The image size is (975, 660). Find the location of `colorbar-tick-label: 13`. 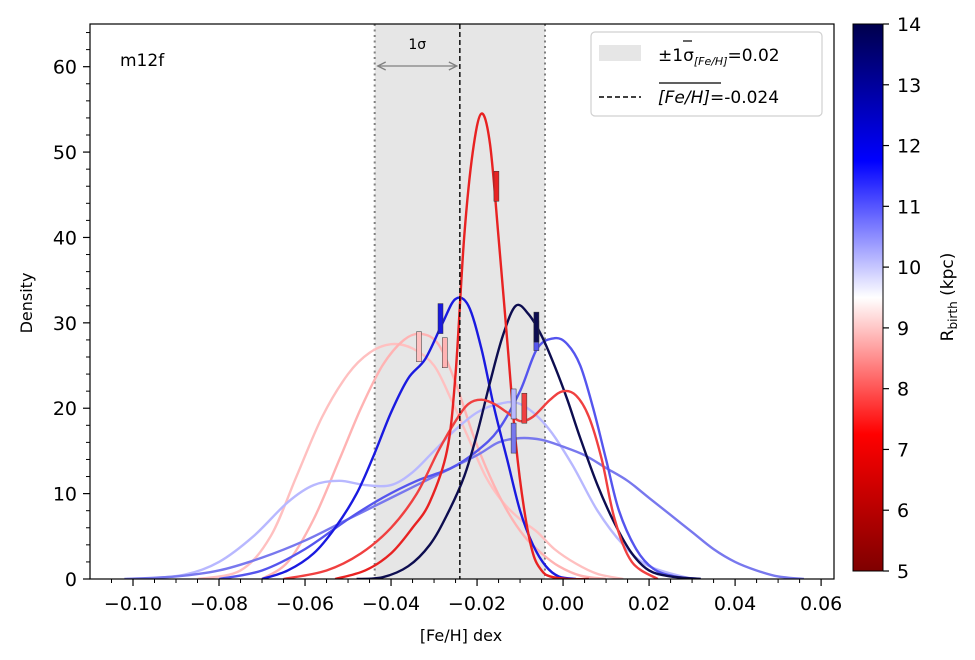

colorbar-tick-label: 13 is located at coordinates (909, 86).